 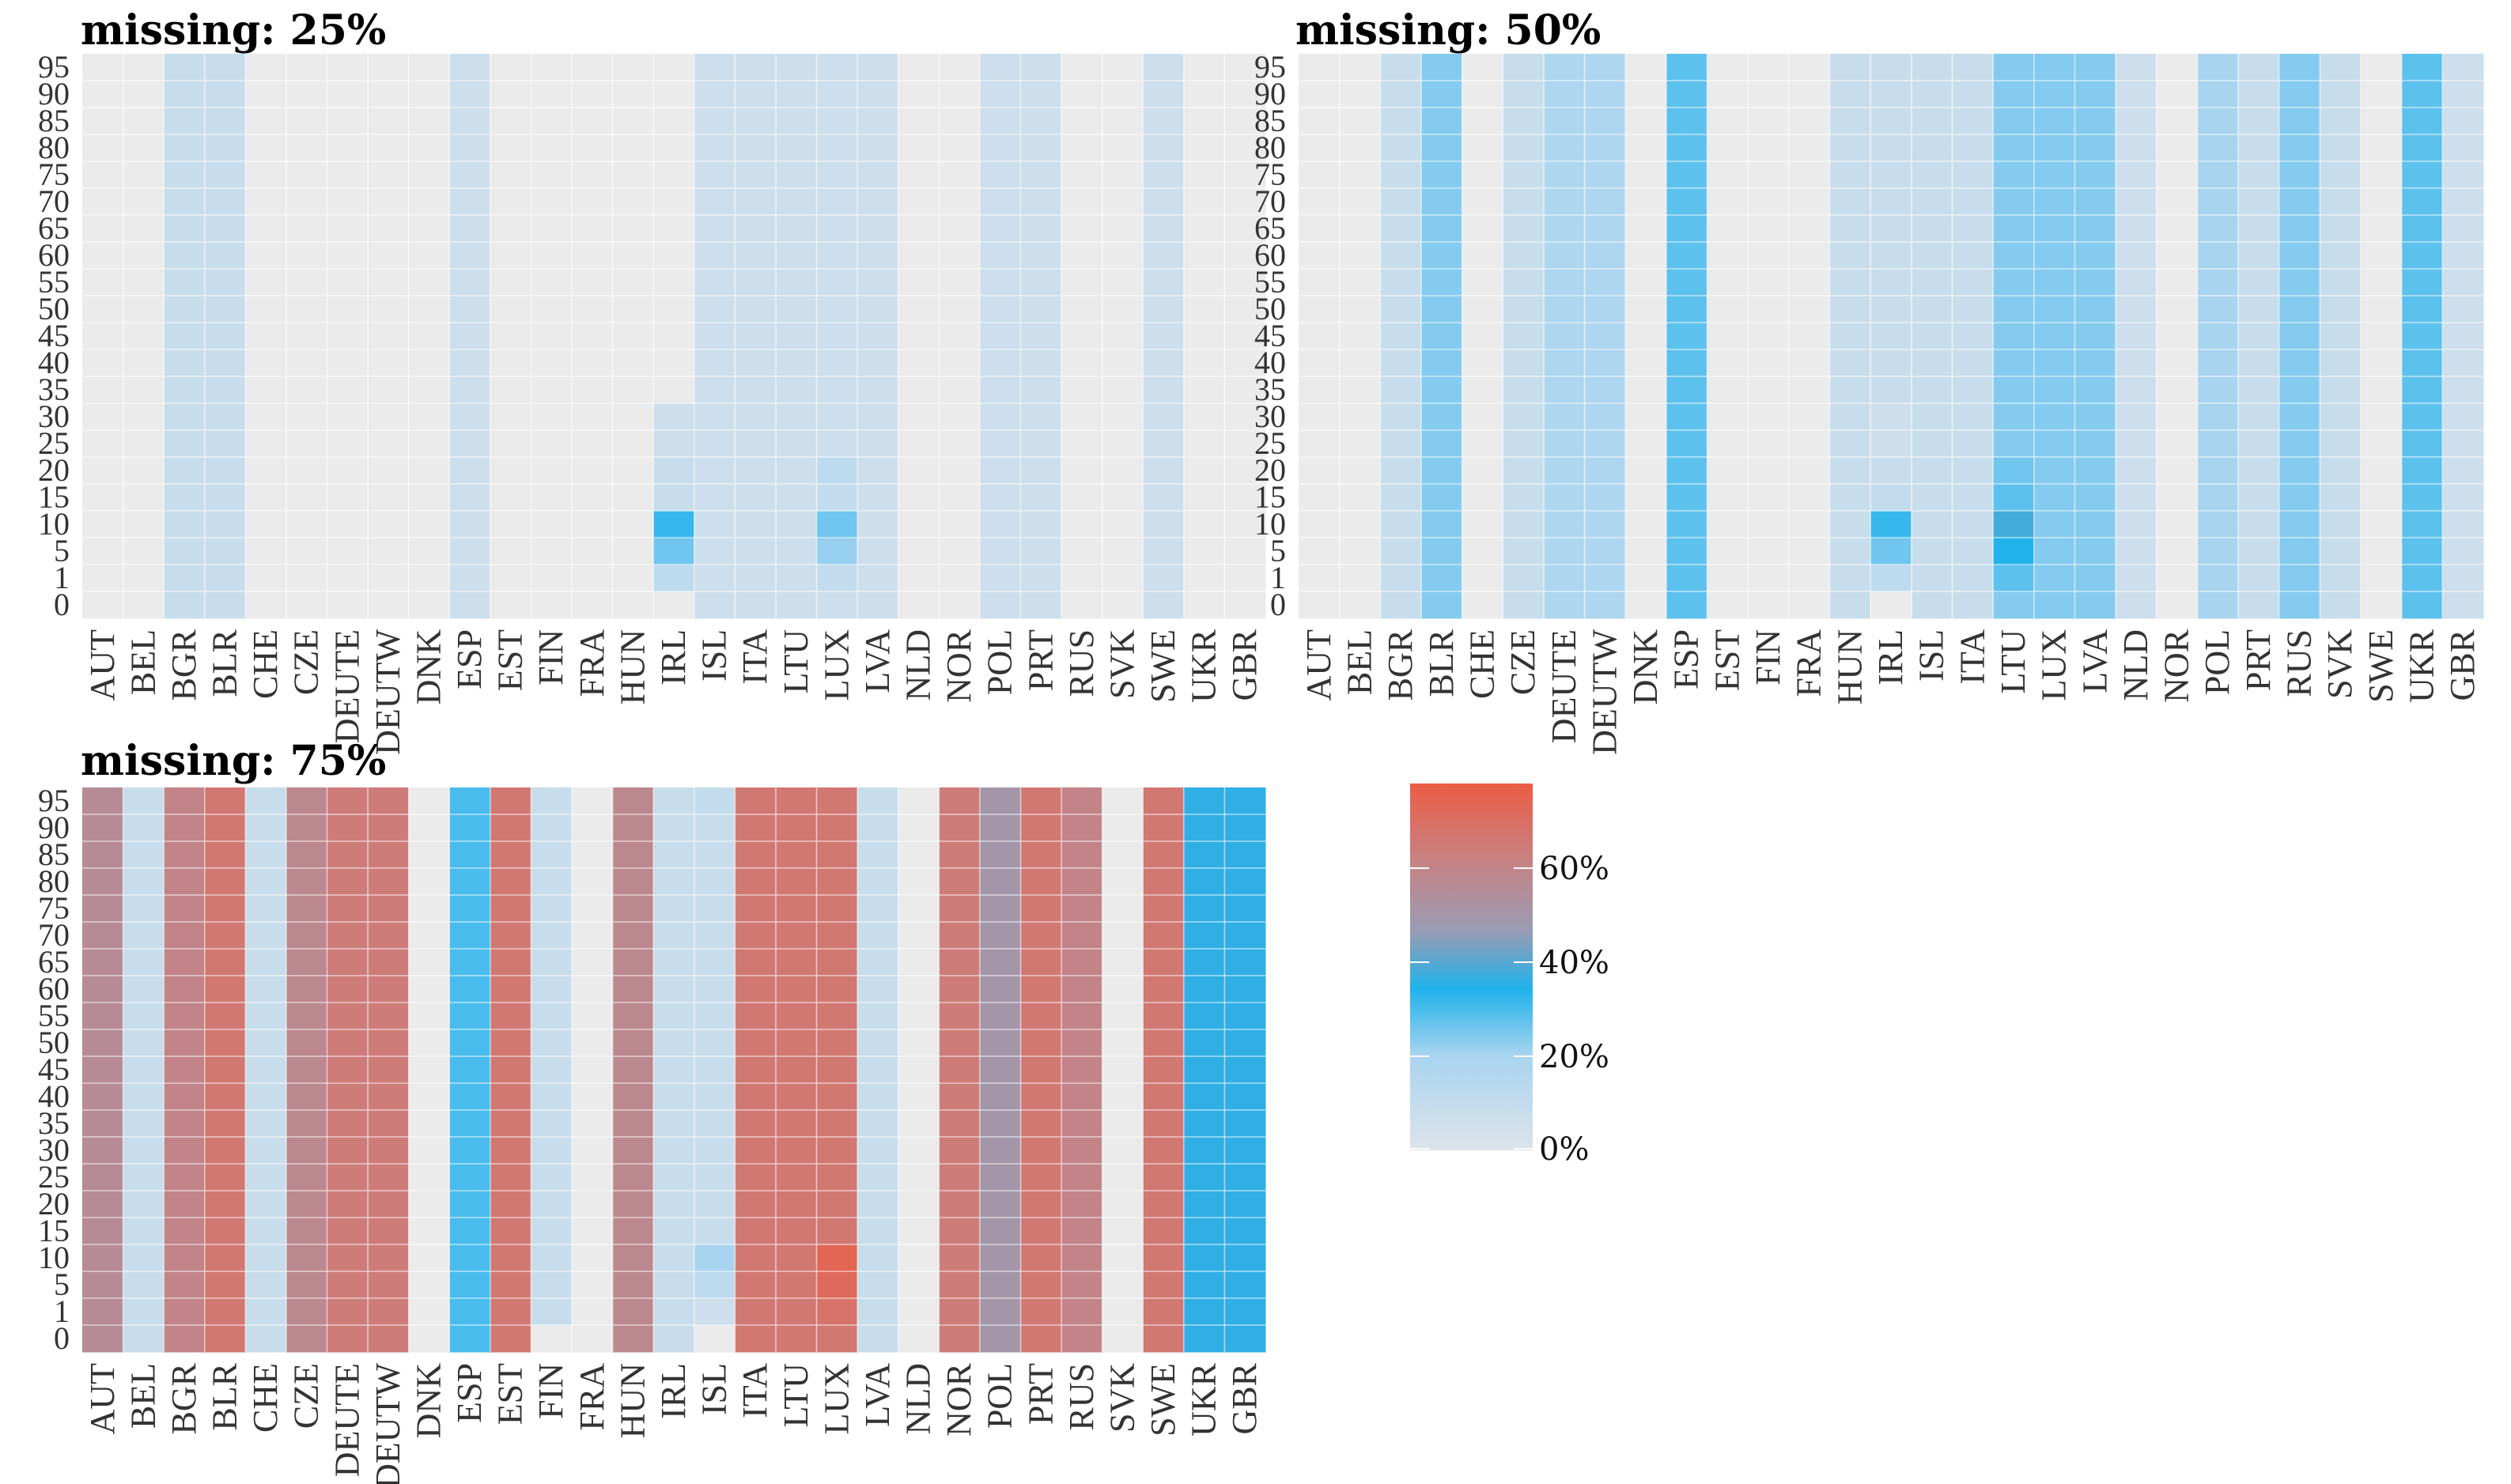 I want to click on x-tick-label: AUT, so click(x=102, y=1399).